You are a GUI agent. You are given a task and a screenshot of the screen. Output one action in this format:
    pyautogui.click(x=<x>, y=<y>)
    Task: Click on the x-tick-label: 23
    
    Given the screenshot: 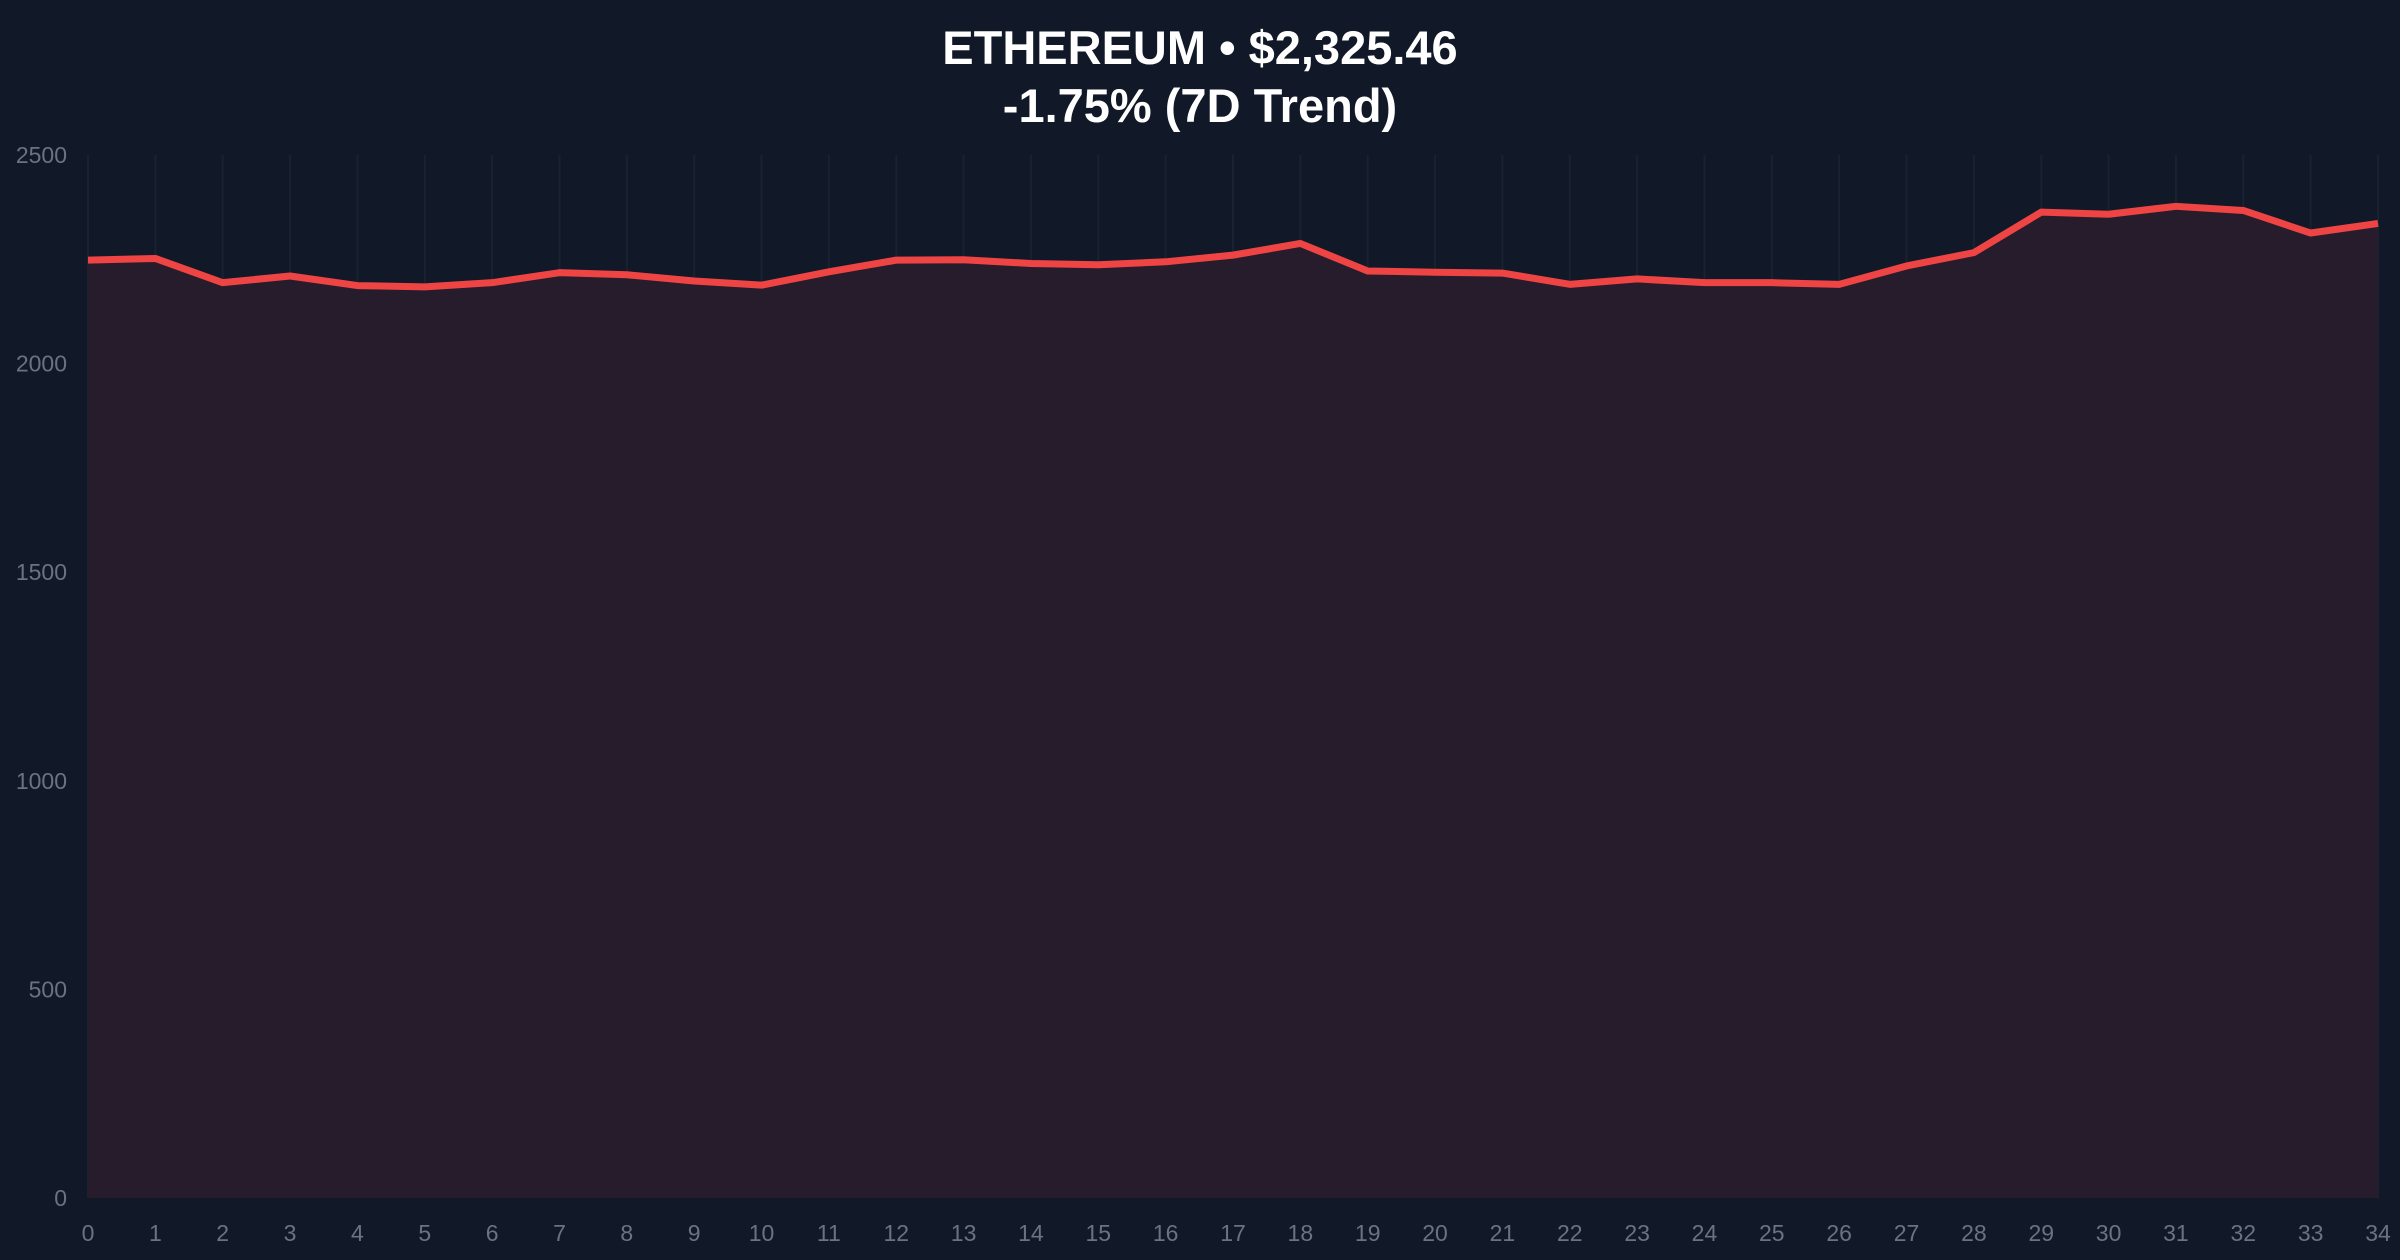 What is the action you would take?
    pyautogui.click(x=1637, y=1233)
    